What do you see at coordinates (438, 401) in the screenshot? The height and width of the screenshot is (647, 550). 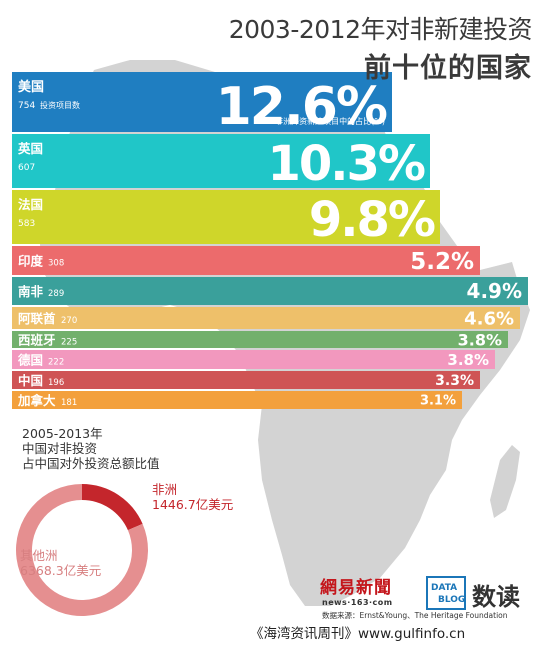 I see `value-label: 3.1%` at bounding box center [438, 401].